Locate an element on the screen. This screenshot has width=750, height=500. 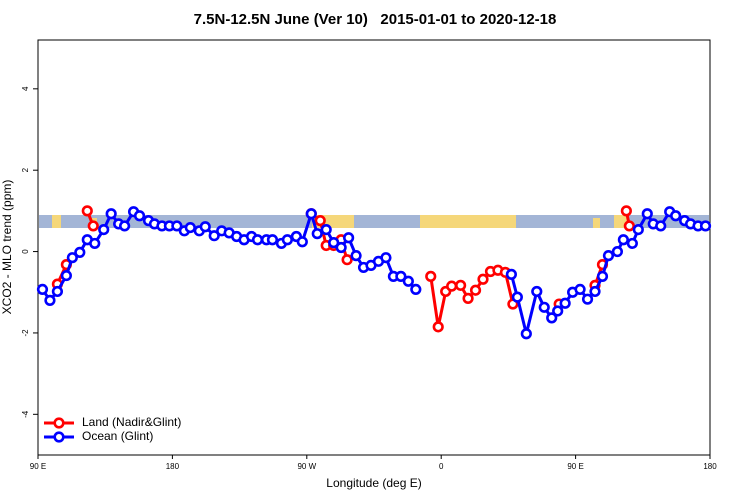
y-tick-label: -4 is located at coordinates (25, 414).